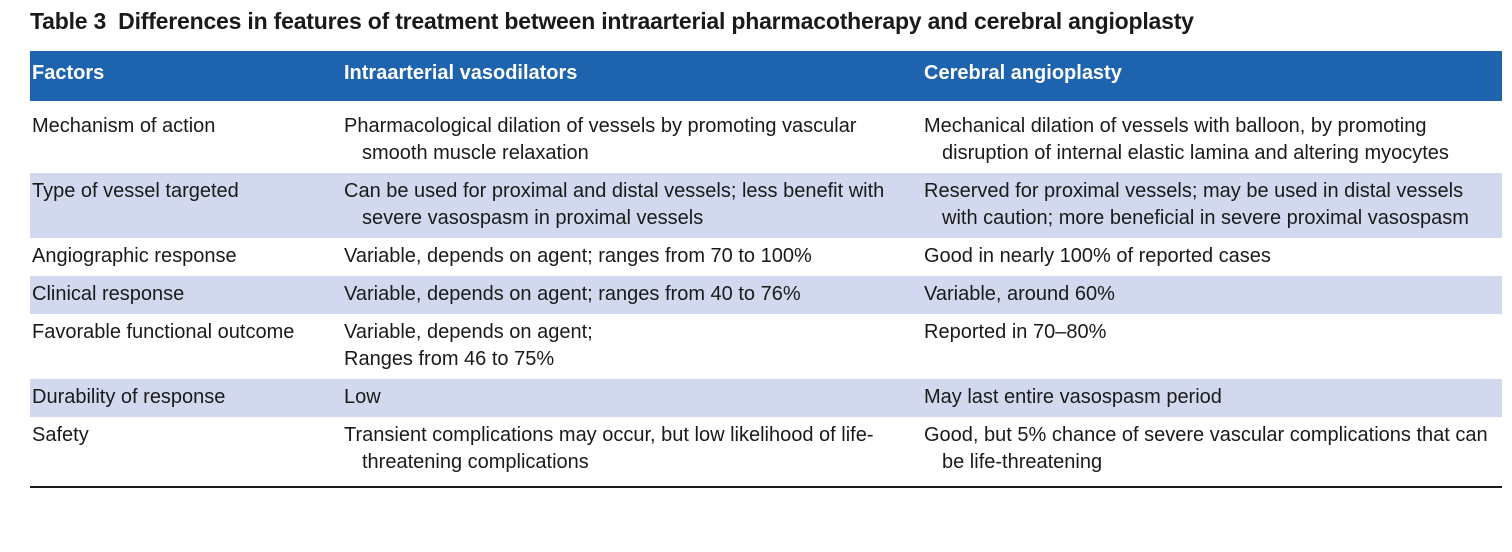 The height and width of the screenshot is (552, 1512). What do you see at coordinates (1023, 73) in the screenshot?
I see `header-angioplasty: Cerebral angioplasty` at bounding box center [1023, 73].